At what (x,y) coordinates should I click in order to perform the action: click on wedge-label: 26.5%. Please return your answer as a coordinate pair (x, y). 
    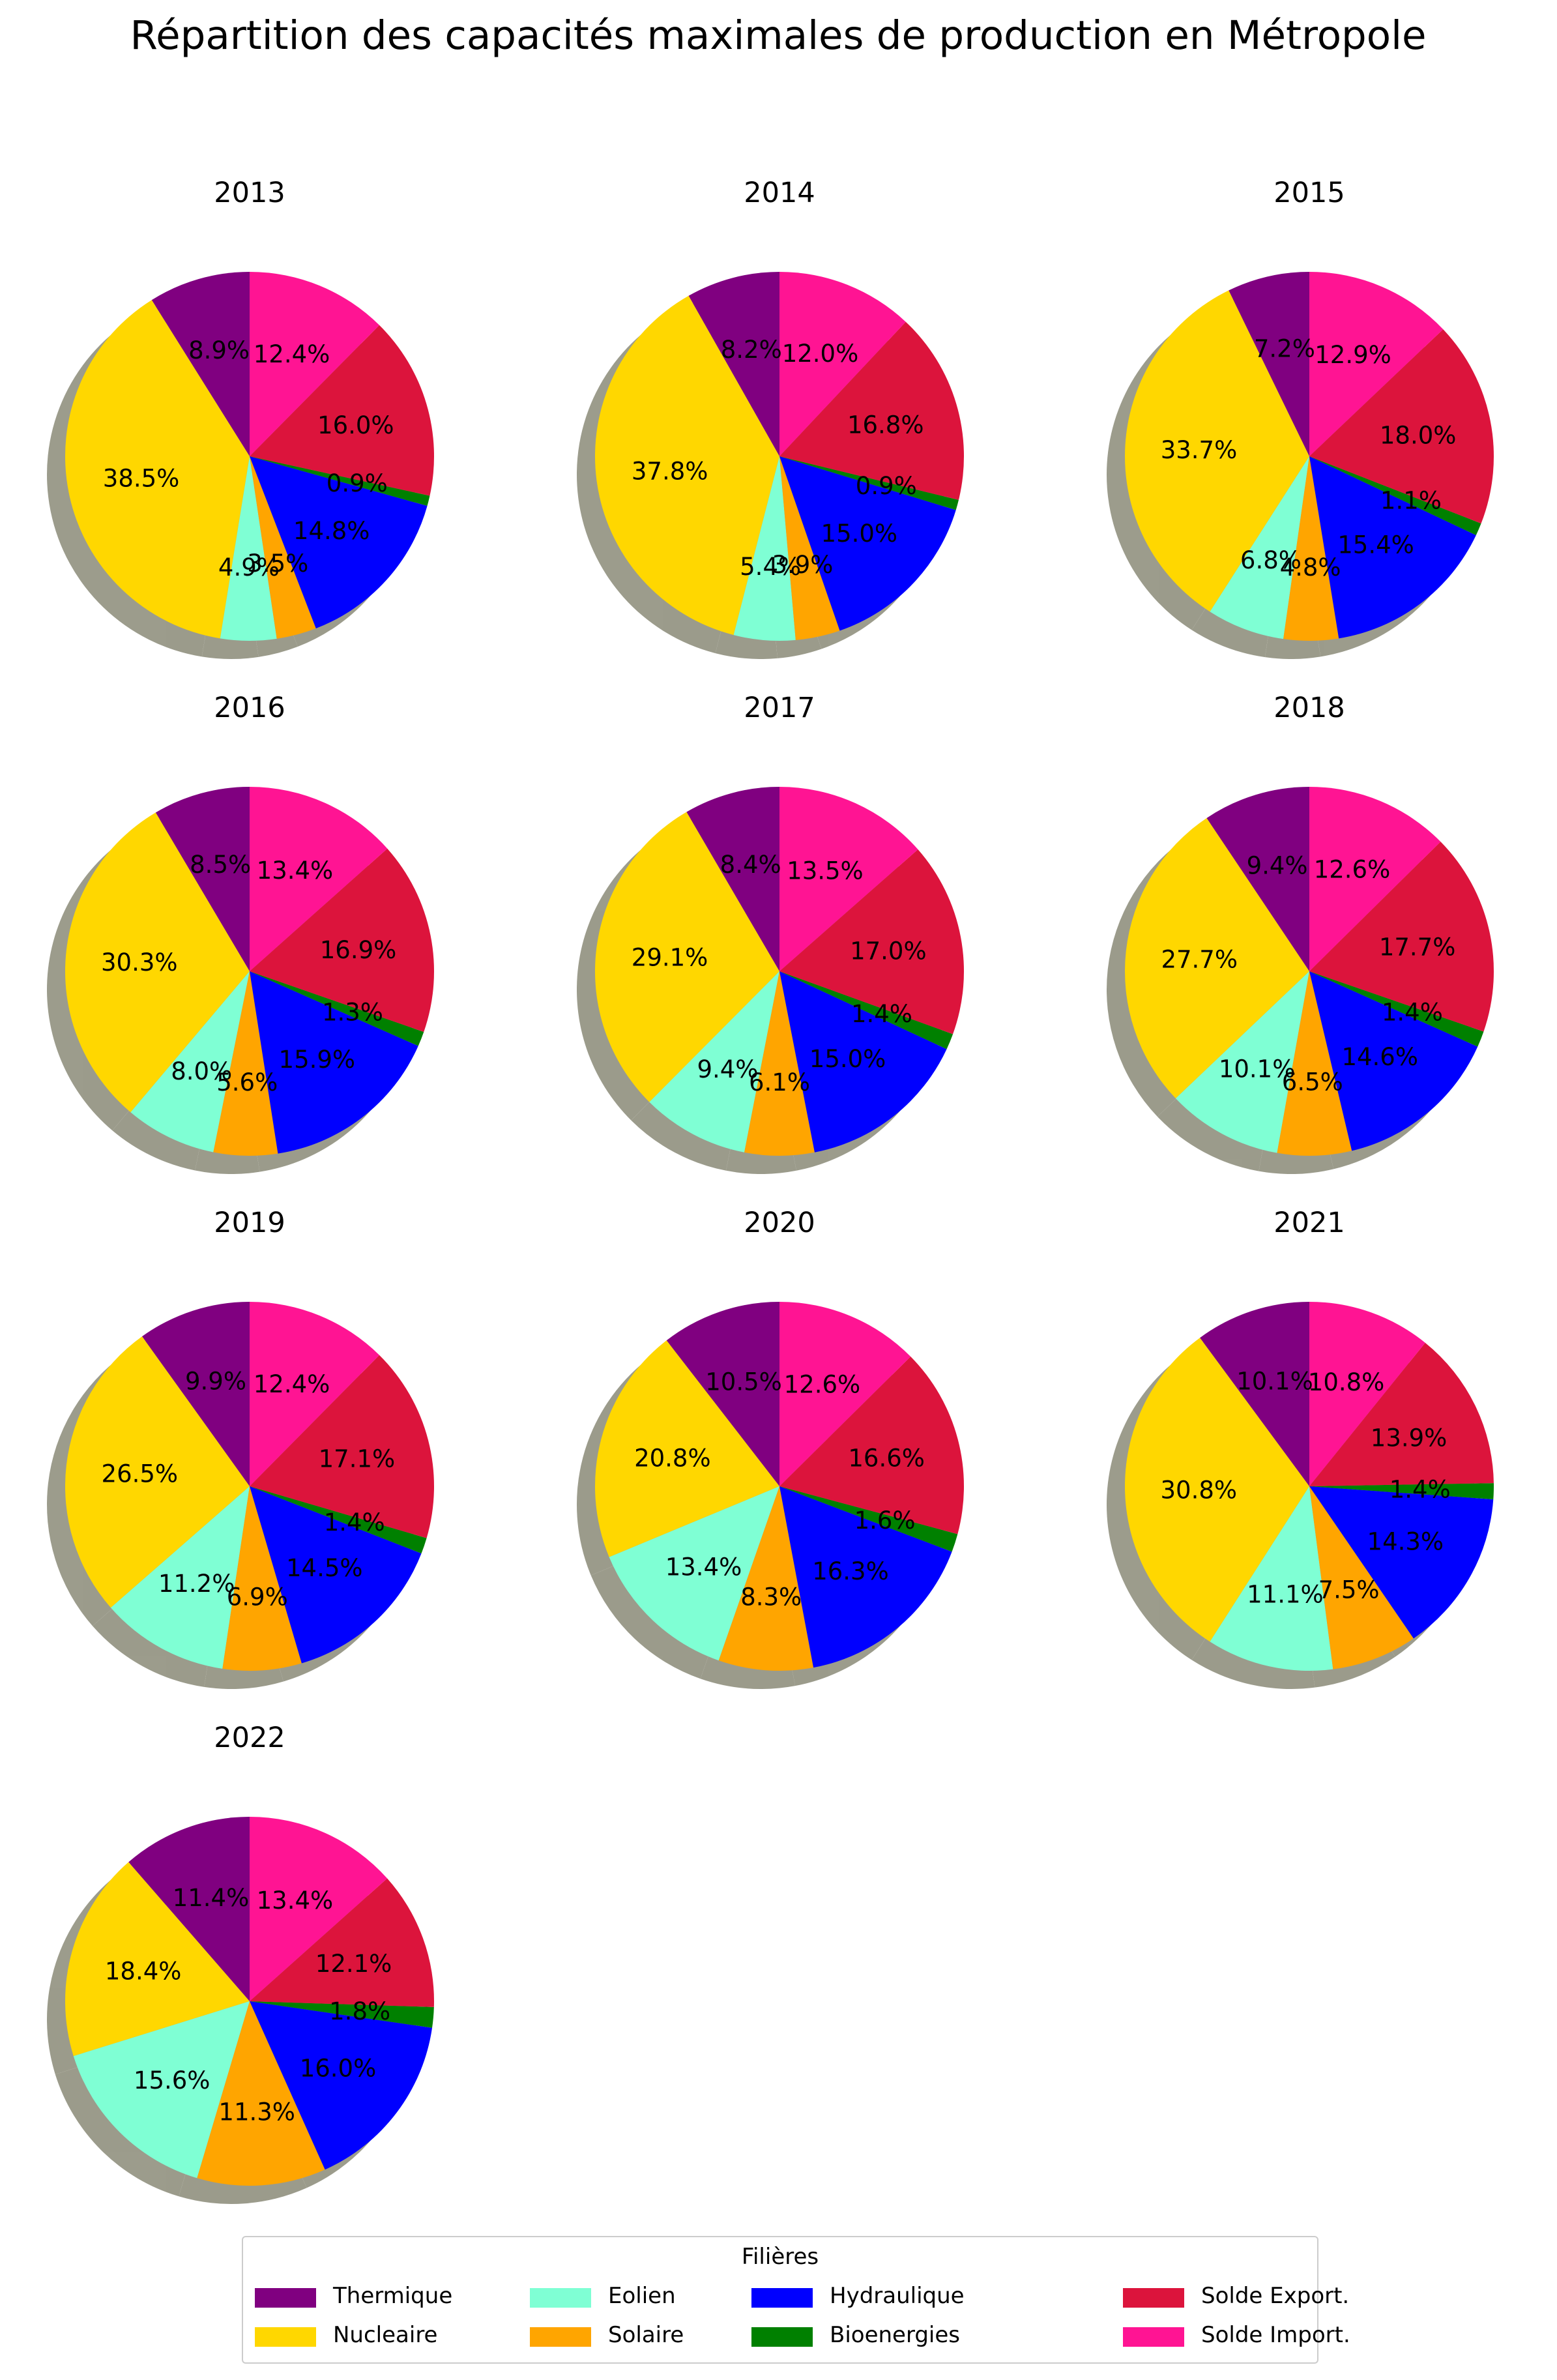
    Looking at the image, I should click on (140, 1474).